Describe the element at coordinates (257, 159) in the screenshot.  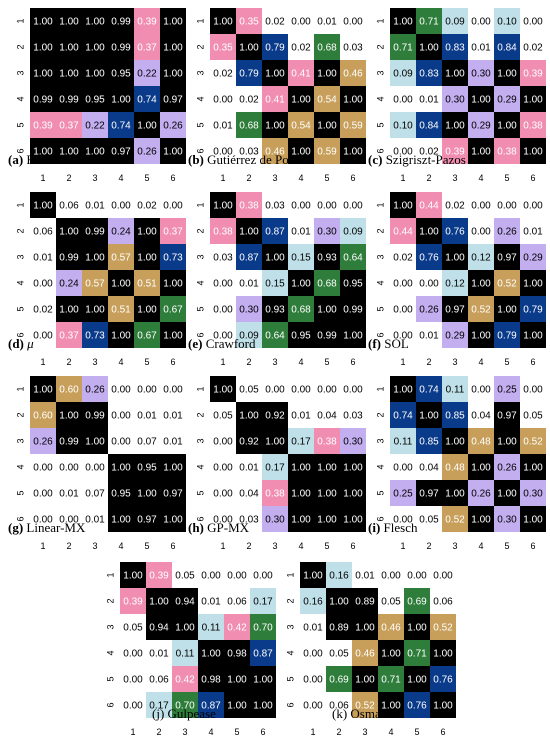
I see `caption-title: Gutiérrez de Polini` at that location.